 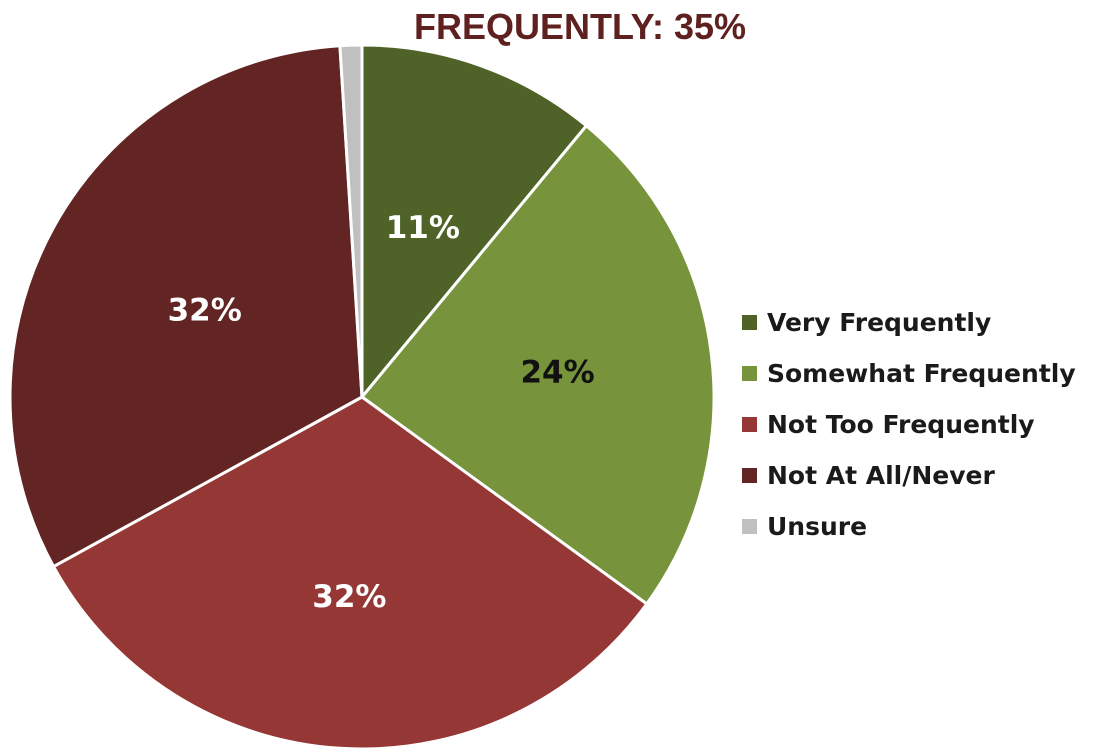 What do you see at coordinates (921, 373) in the screenshot?
I see `legend-label: Somewhat Frequently` at bounding box center [921, 373].